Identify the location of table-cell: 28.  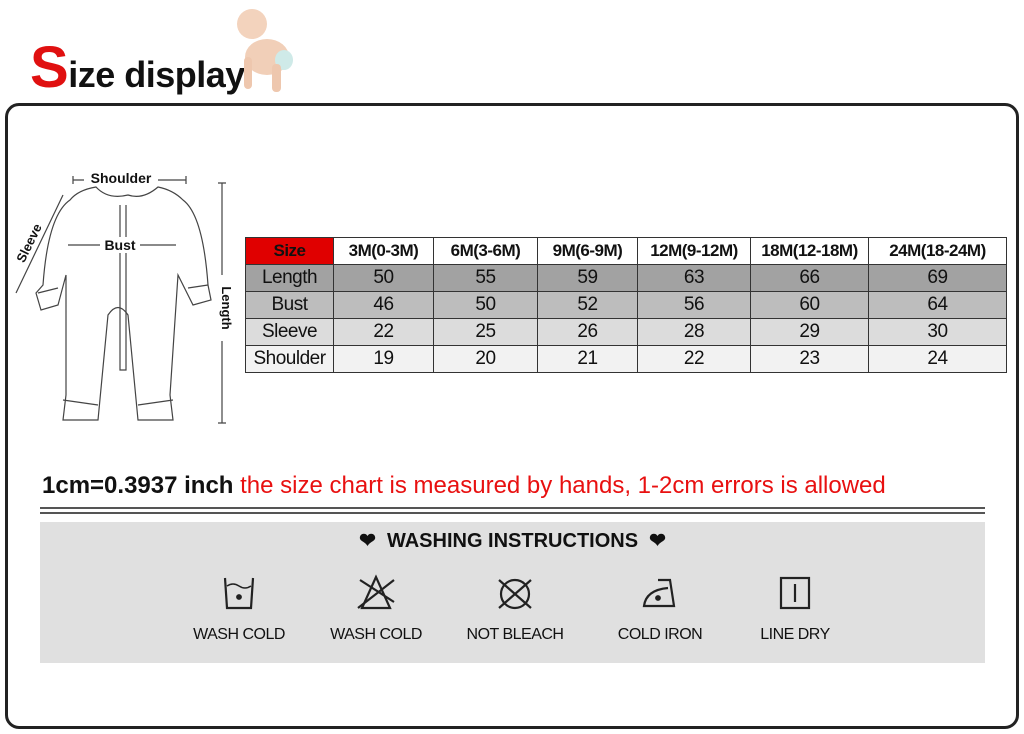
(694, 332).